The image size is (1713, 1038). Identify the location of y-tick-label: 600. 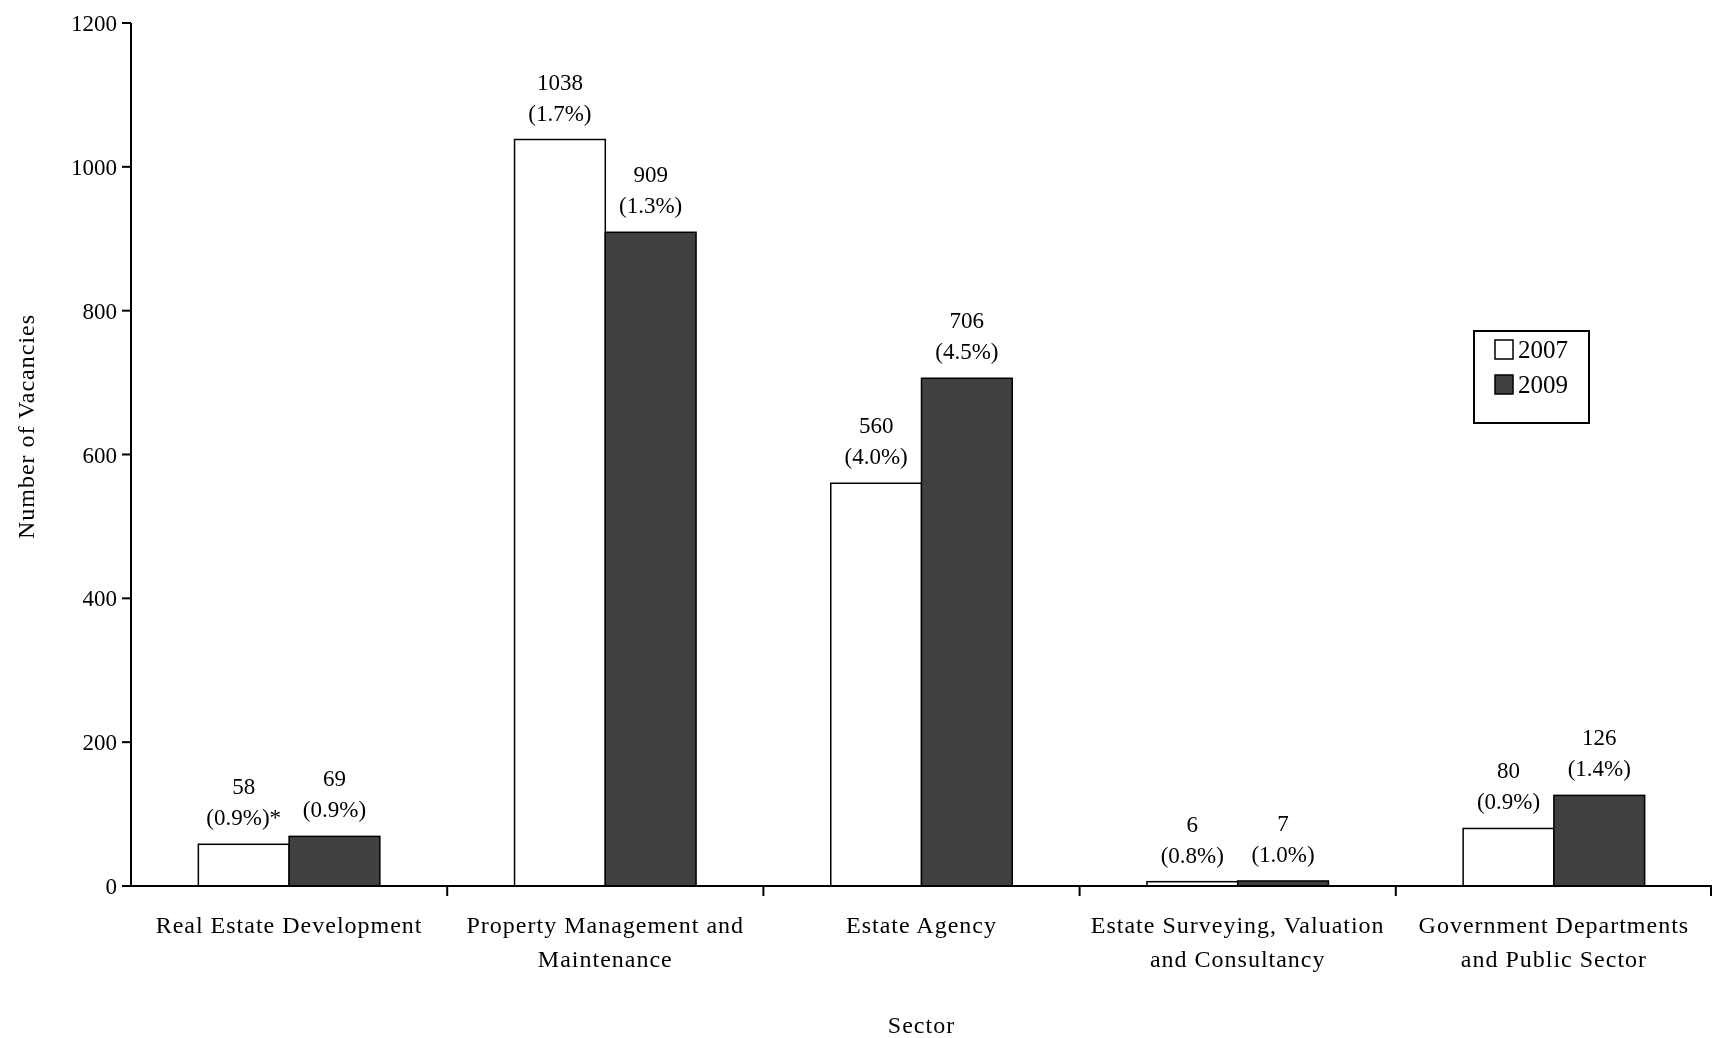
(99, 455).